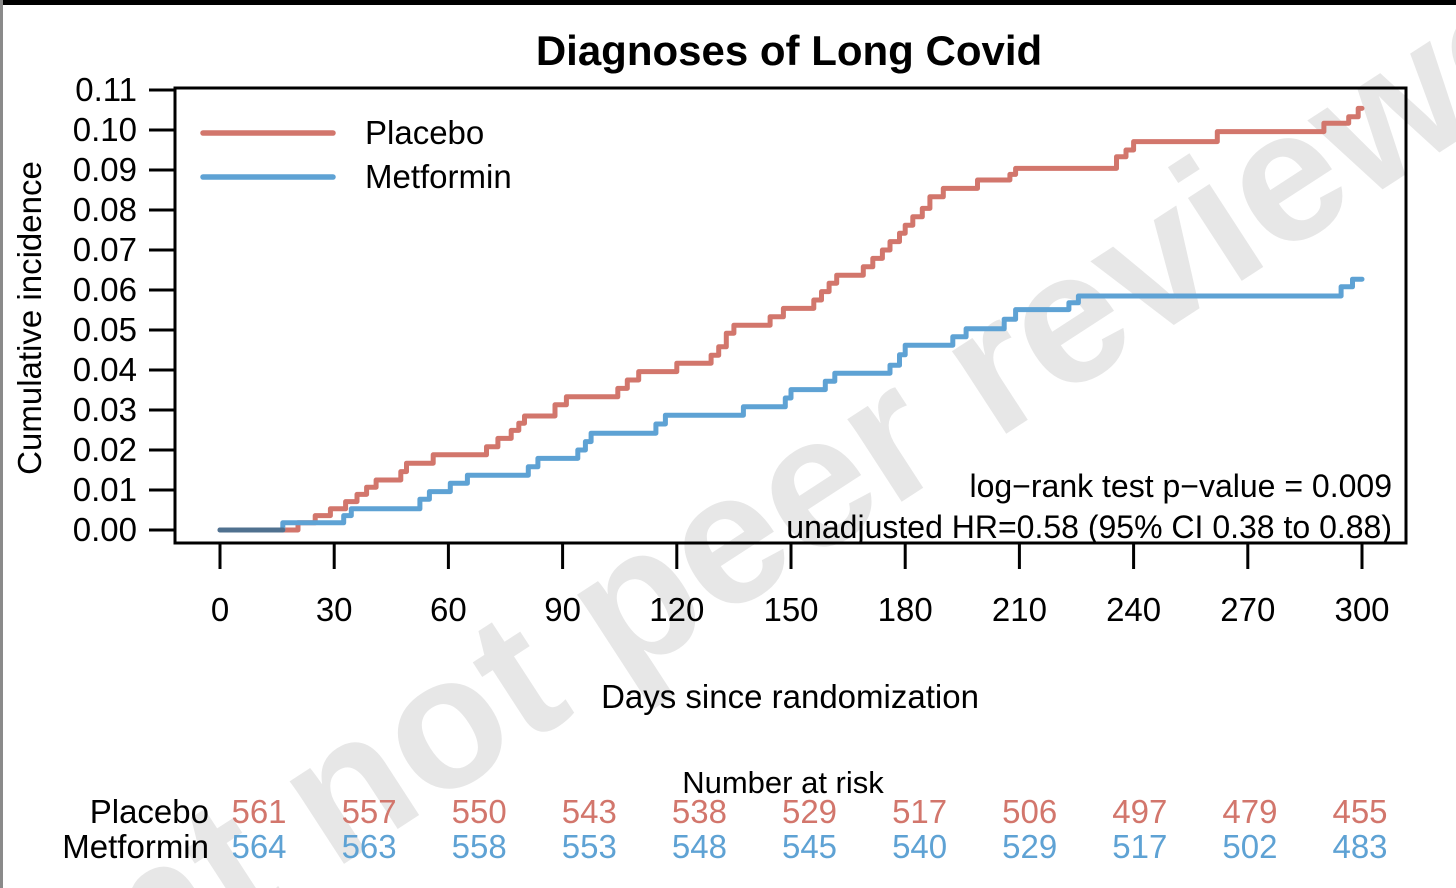 The height and width of the screenshot is (888, 1456). What do you see at coordinates (1019, 609) in the screenshot?
I see `x-axis-tick-label: 210` at bounding box center [1019, 609].